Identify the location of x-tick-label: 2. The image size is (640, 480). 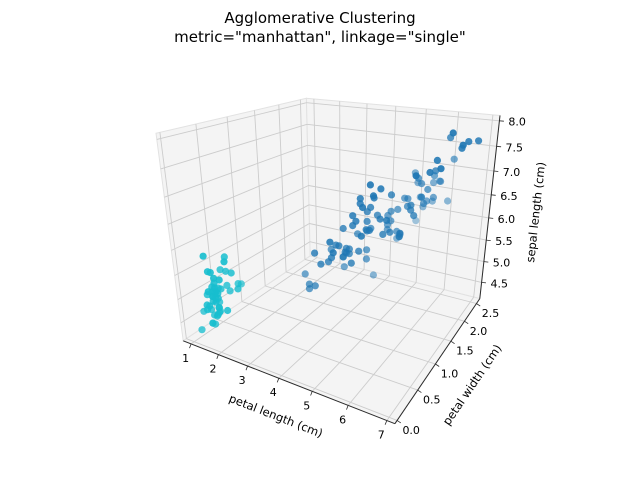
(213, 369).